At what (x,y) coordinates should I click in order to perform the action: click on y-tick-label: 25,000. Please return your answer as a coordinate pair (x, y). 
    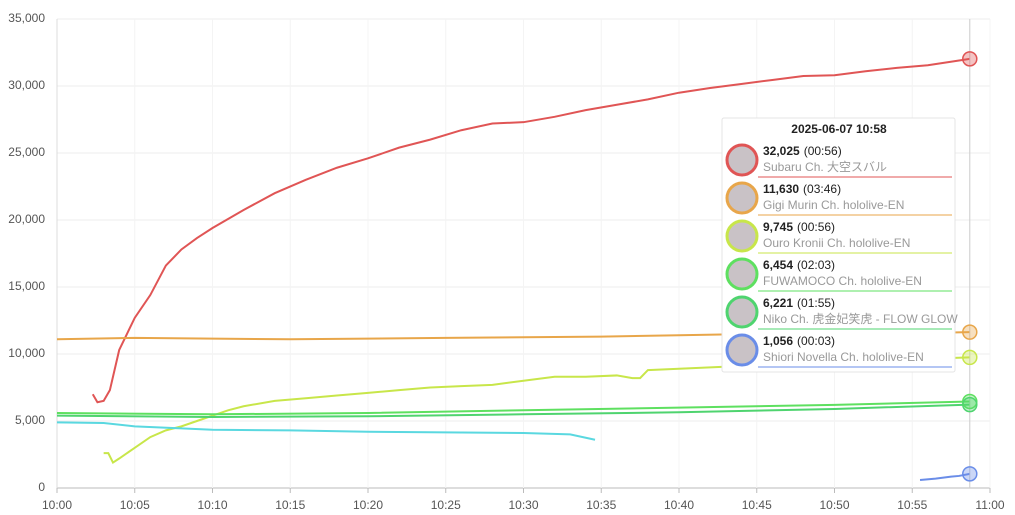
    Looking at the image, I should click on (26, 152).